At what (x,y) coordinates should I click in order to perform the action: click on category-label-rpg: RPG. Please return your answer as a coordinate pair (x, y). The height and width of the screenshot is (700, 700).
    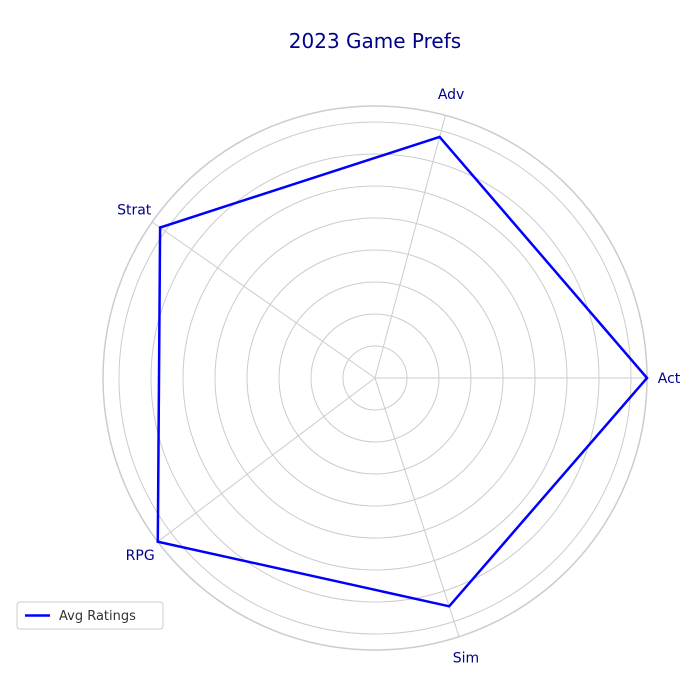
    Looking at the image, I should click on (140, 556).